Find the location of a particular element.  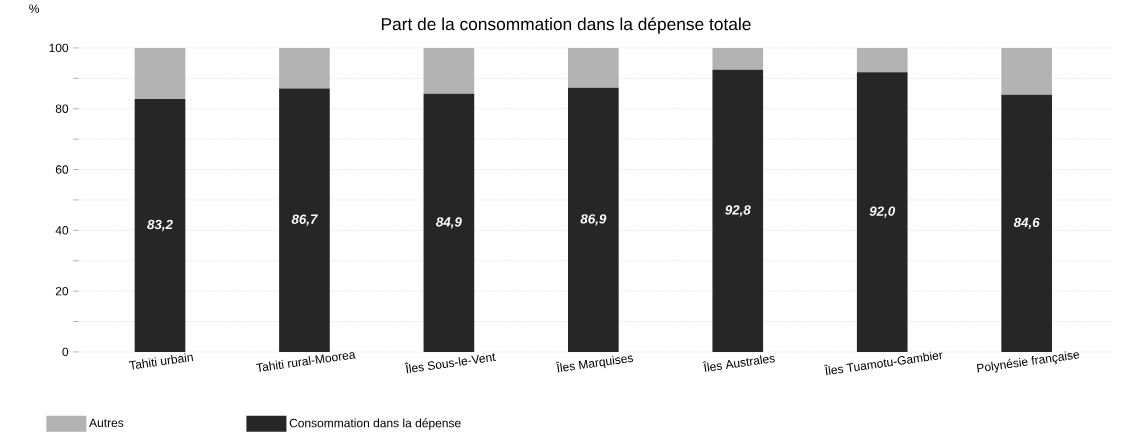

y-tick-label: 0 is located at coordinates (65, 352).